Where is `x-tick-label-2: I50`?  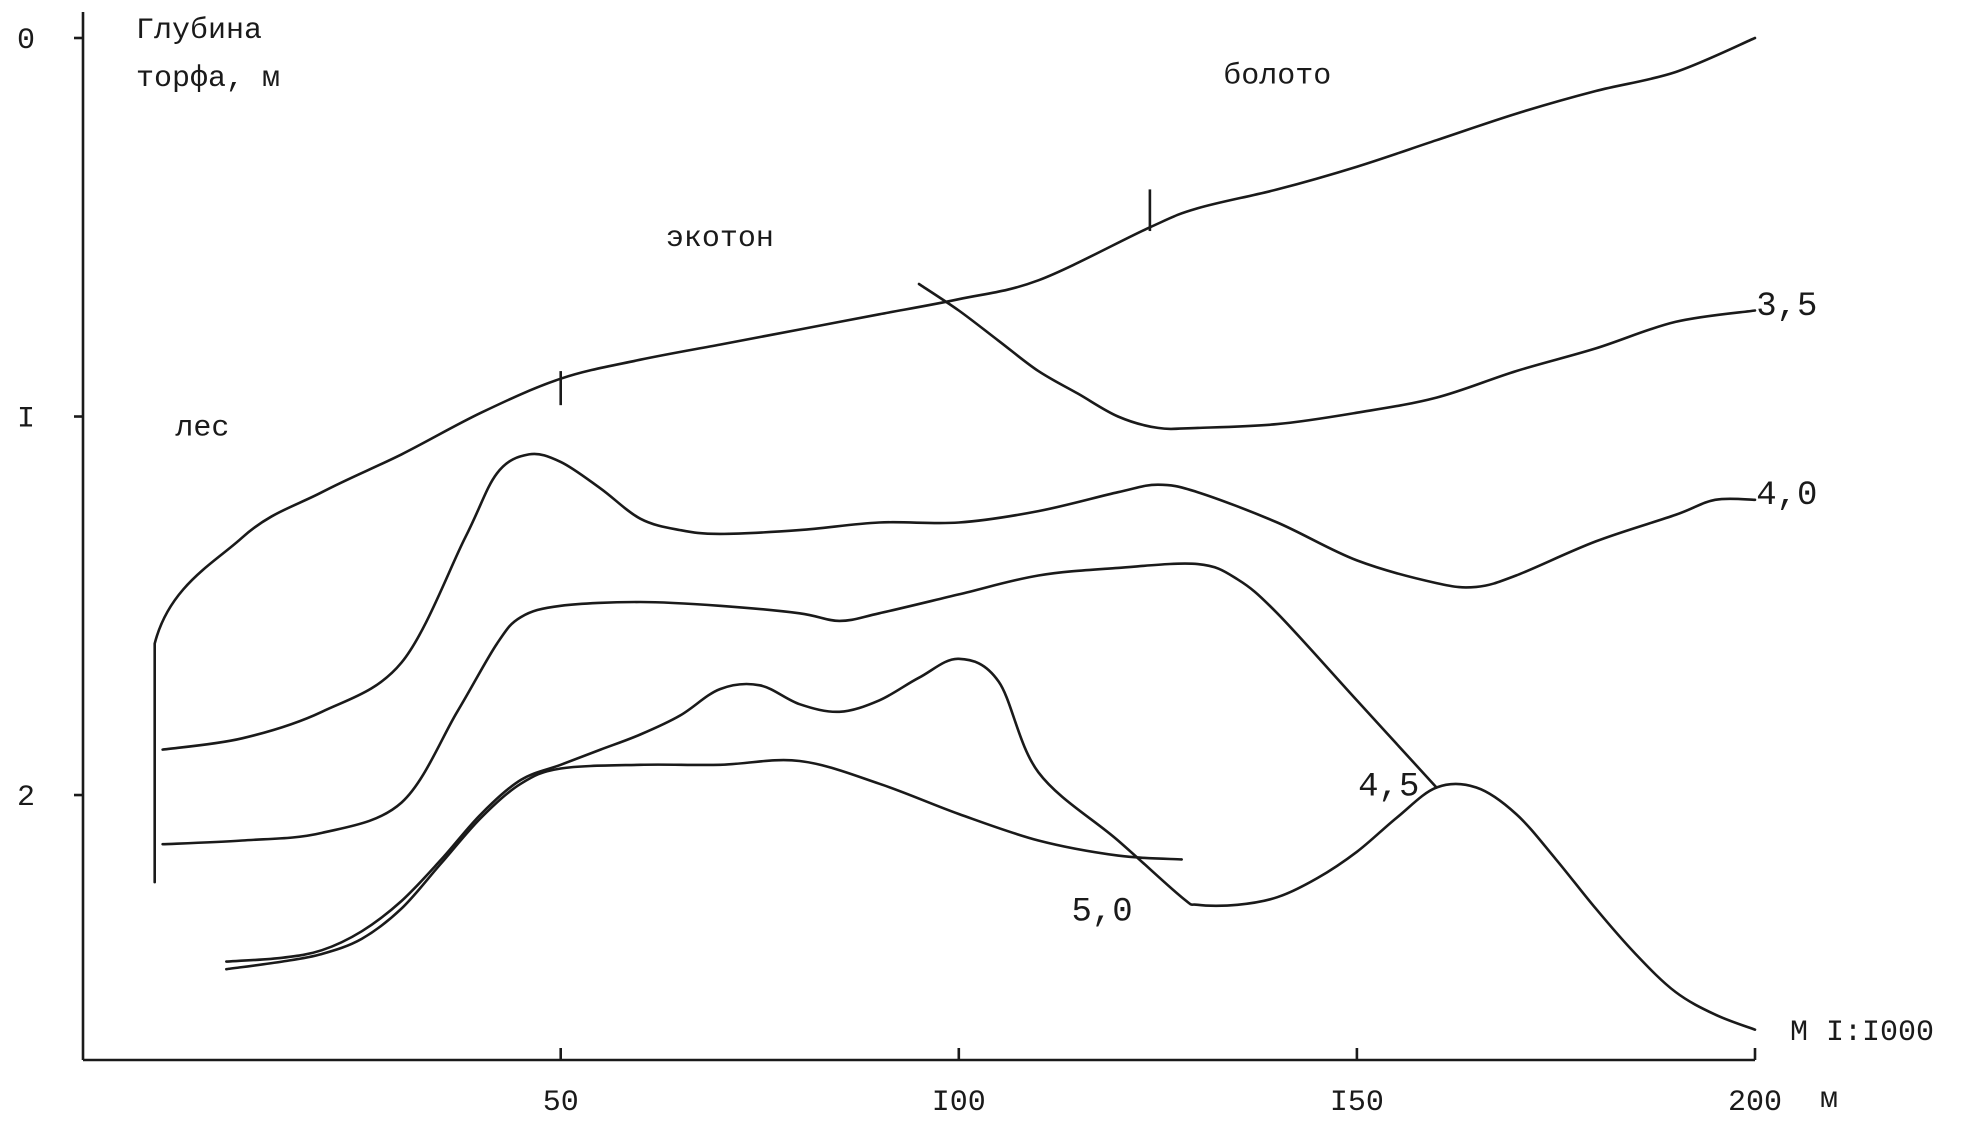
x-tick-label-2: I50 is located at coordinates (1357, 1103).